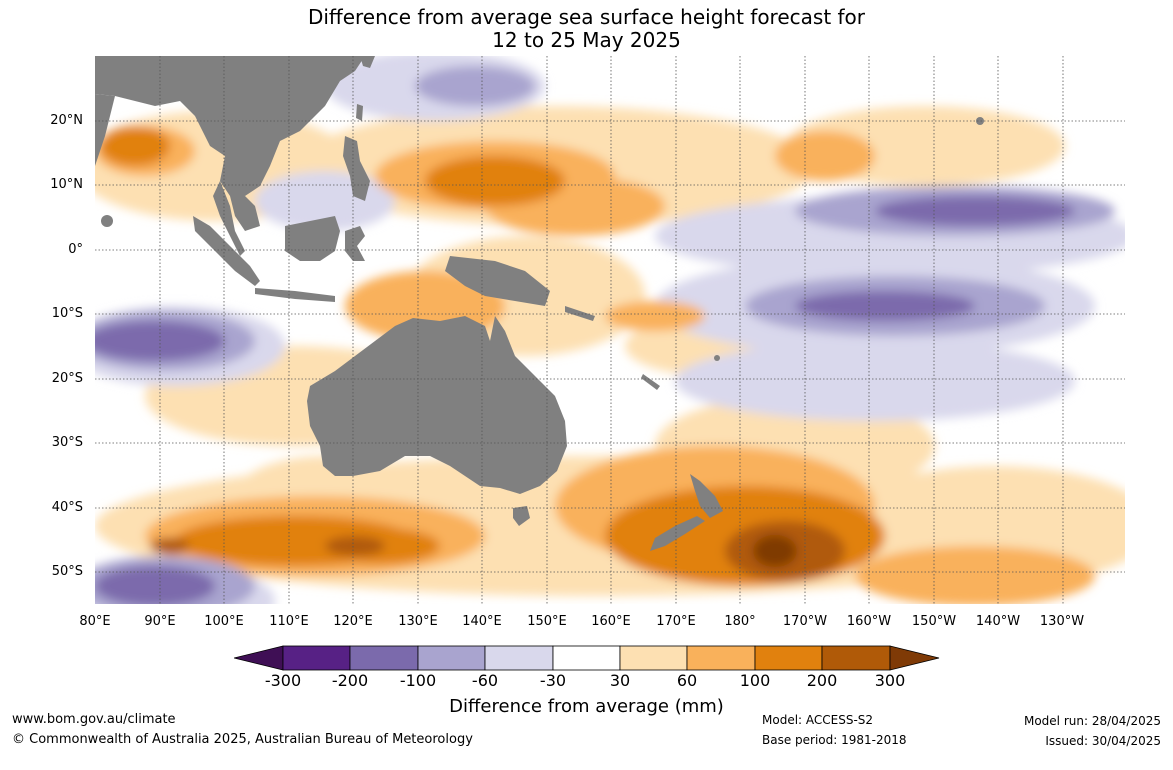 This screenshot has height=770, width=1173. What do you see at coordinates (547, 621) in the screenshot?
I see `lon-label-150e: 150°E` at bounding box center [547, 621].